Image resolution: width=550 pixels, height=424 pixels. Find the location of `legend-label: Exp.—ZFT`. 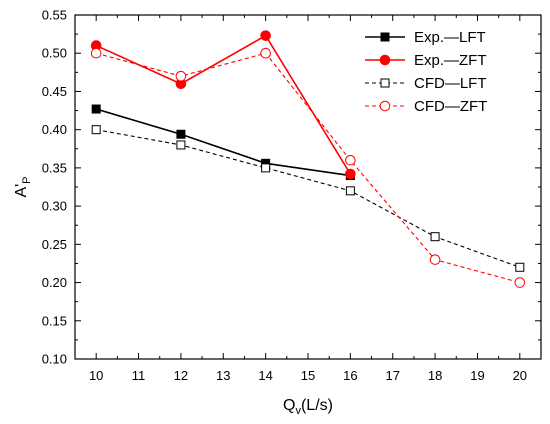

legend-label: Exp.—ZFT is located at coordinates (450, 60).